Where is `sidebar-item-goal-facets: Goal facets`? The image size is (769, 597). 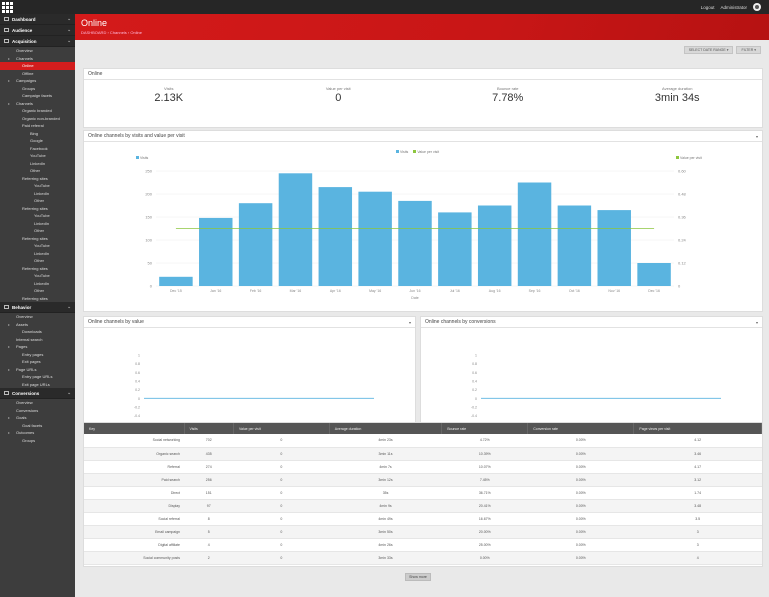
sidebar-item-goal-facets: Goal facets is located at coordinates (32, 425).